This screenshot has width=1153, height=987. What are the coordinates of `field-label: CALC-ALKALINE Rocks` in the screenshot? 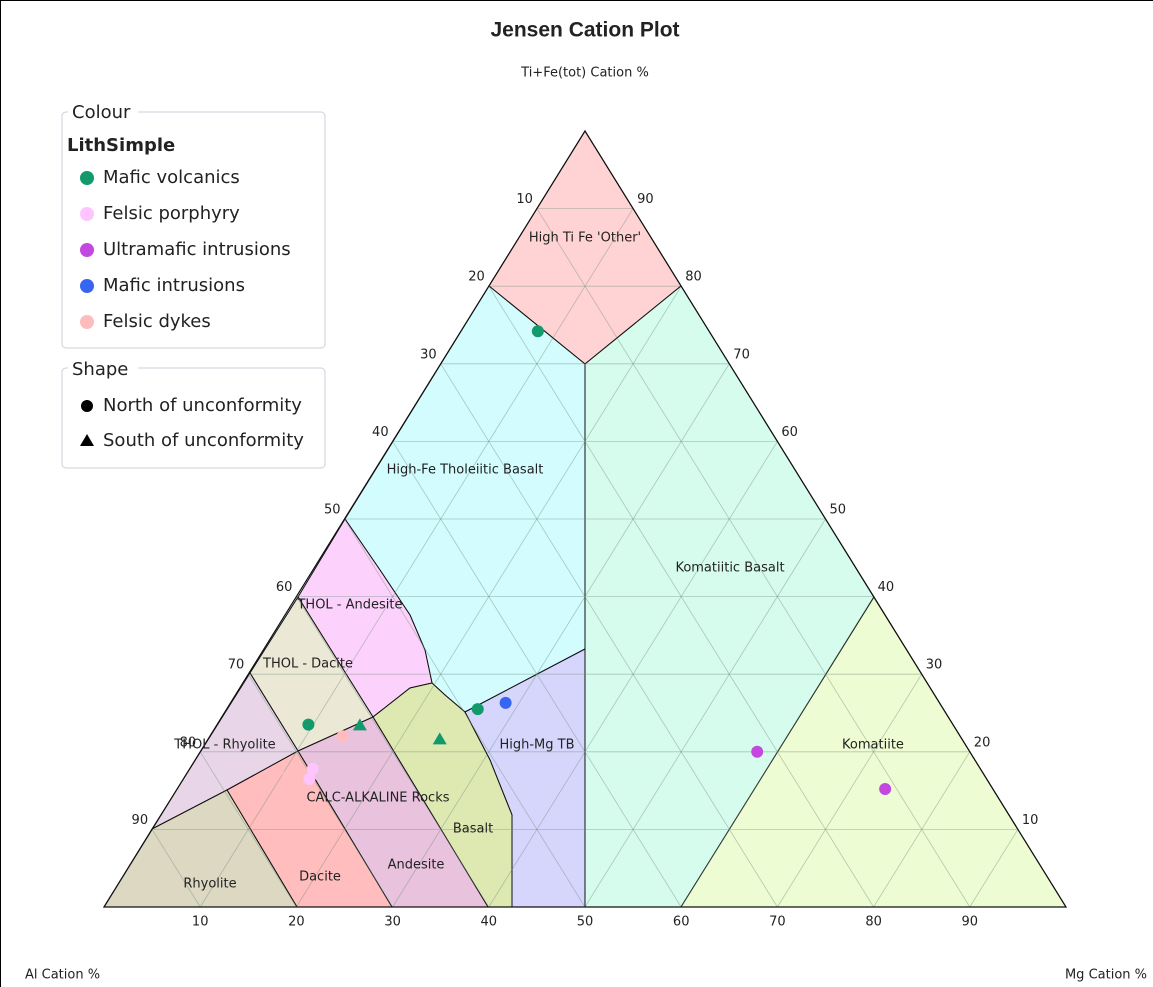 It's located at (377, 798).